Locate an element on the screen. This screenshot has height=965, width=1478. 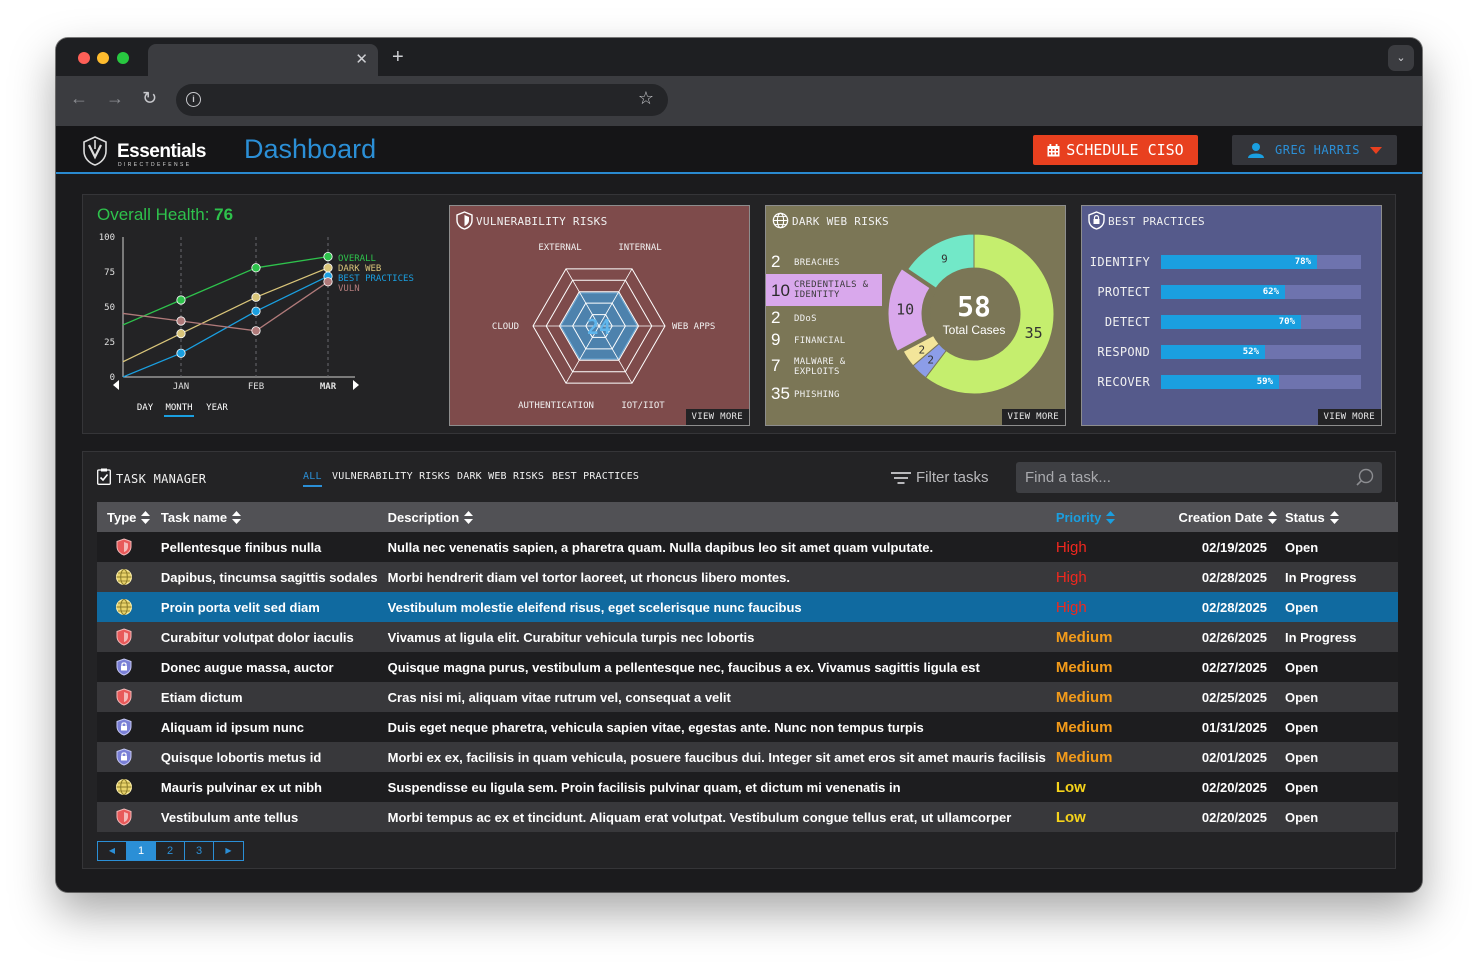
schedule-ciso-button: SCHEDULE CISO is located at coordinates (1115, 150).